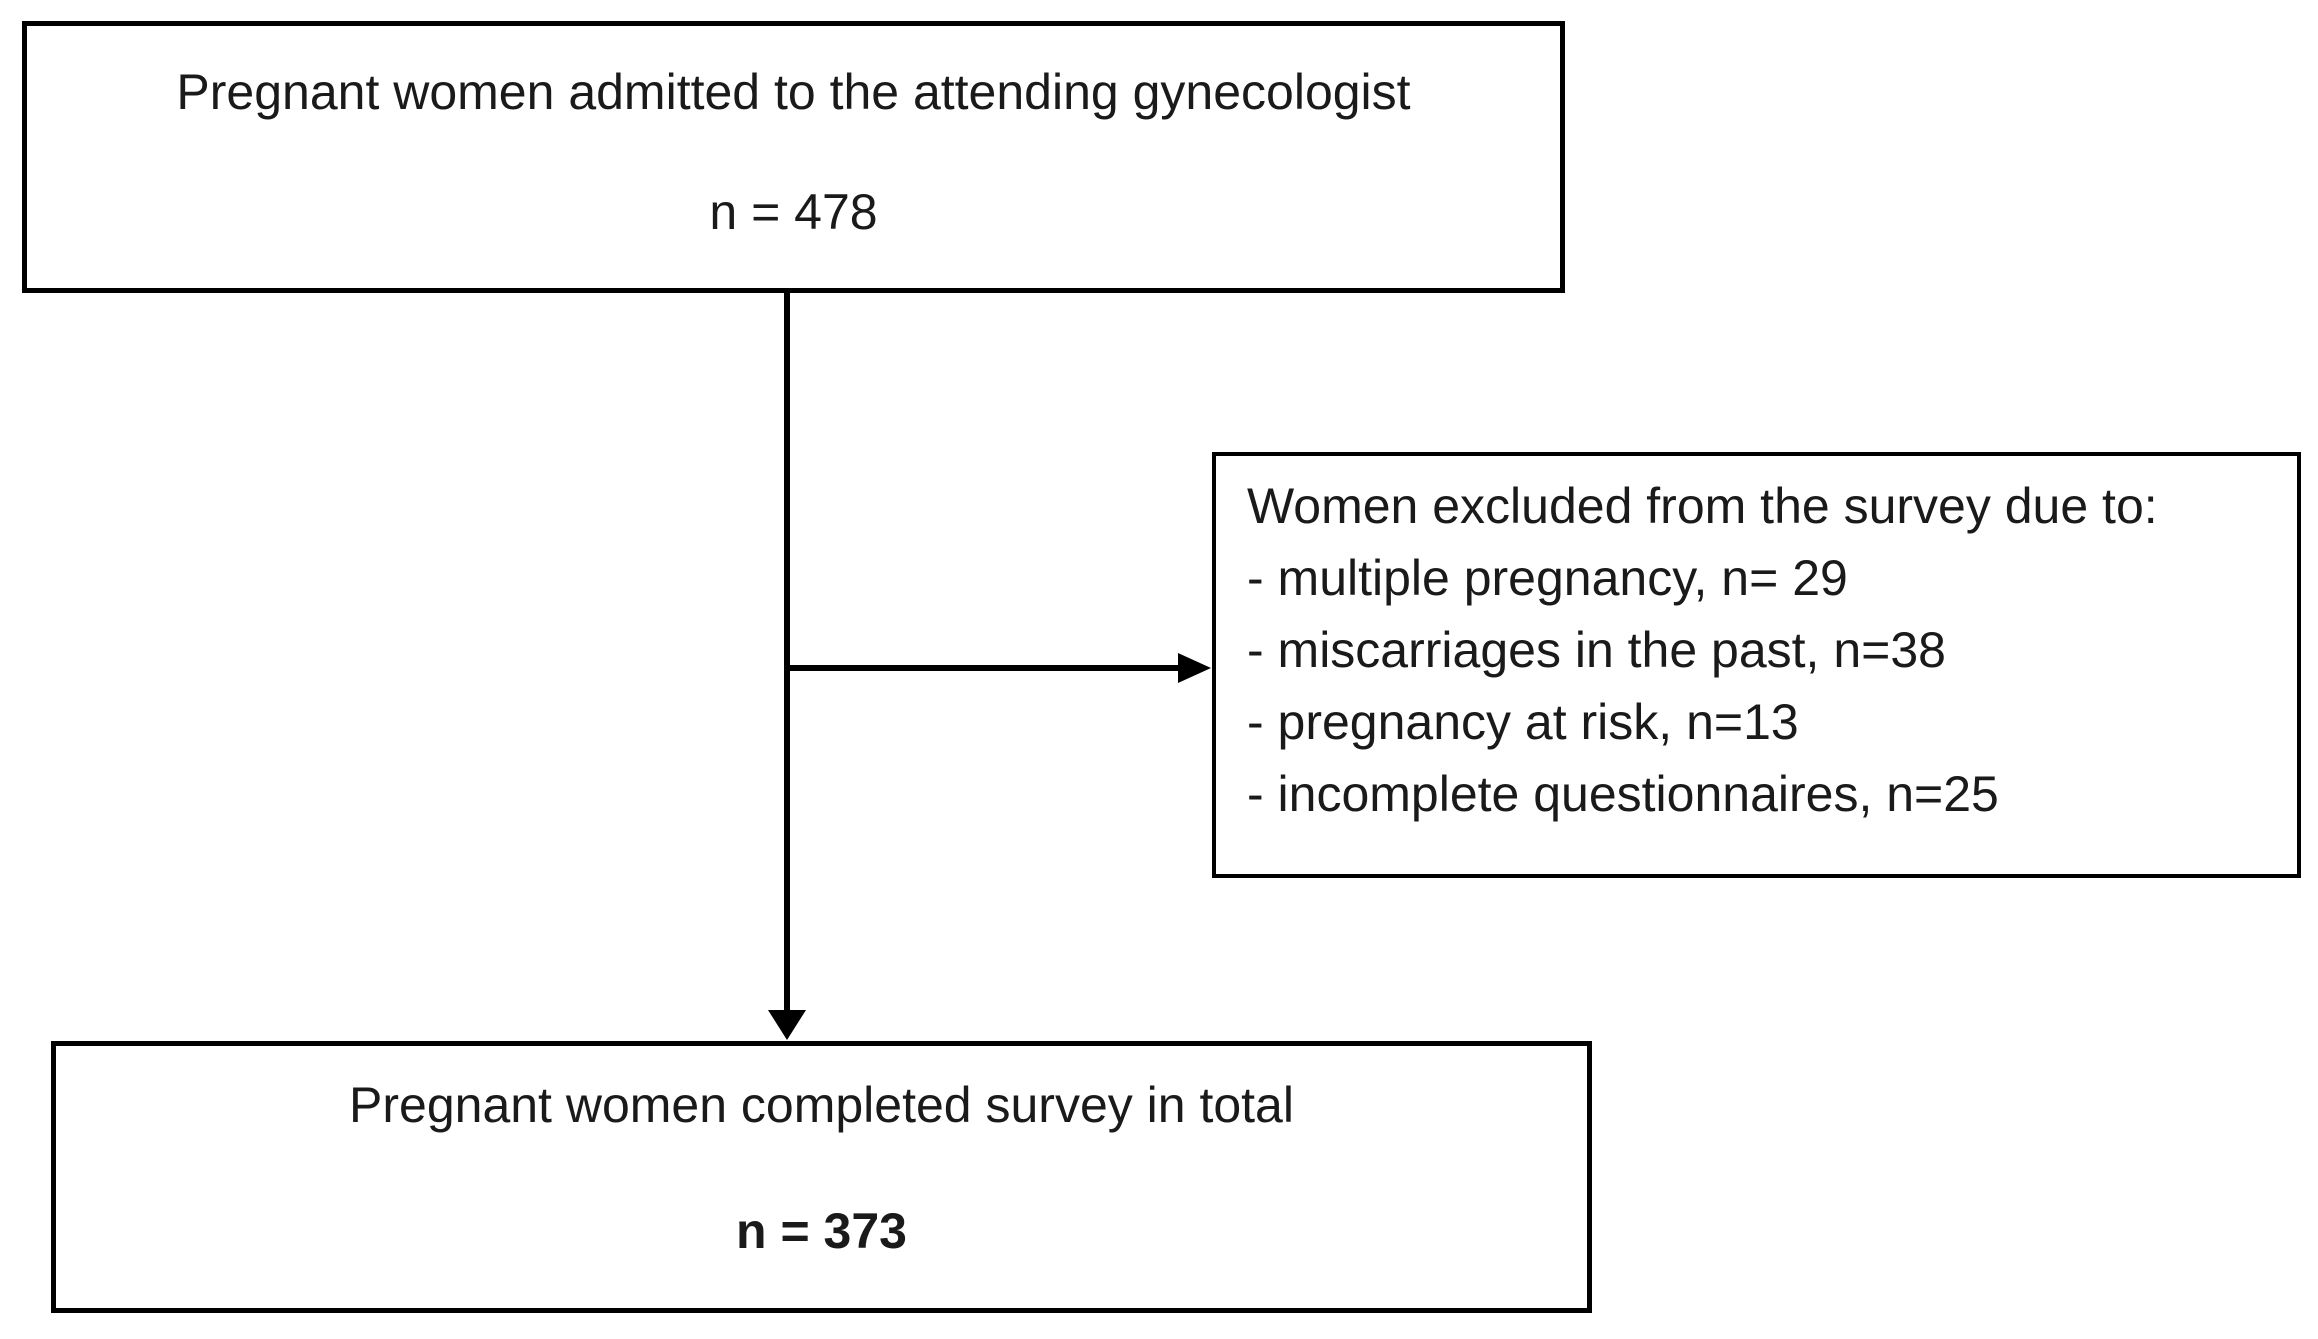  I want to click on vertical-connector-line, so click(787, 651).